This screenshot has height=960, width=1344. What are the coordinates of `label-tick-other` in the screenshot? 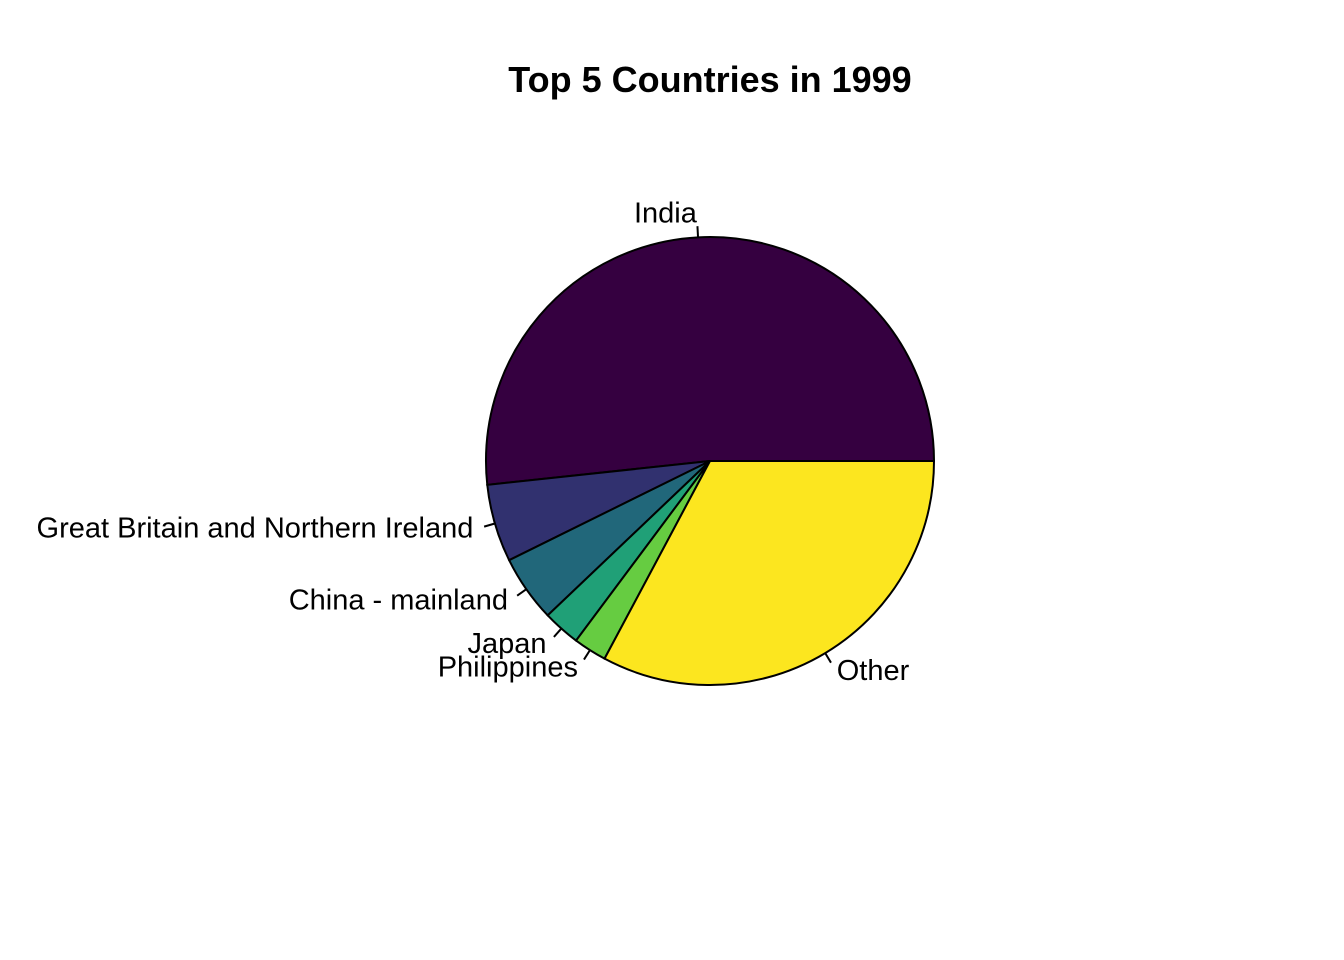 It's located at (828, 658).